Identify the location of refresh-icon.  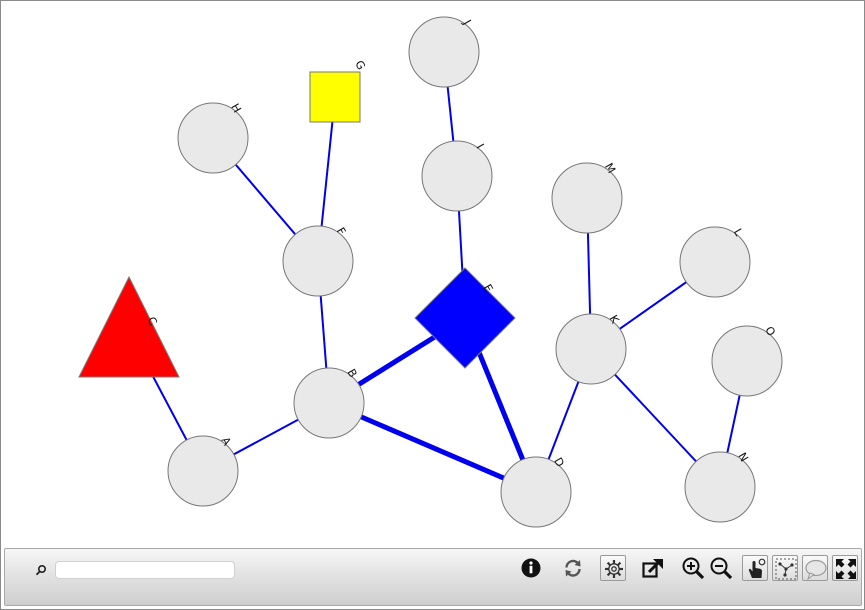
(573, 568).